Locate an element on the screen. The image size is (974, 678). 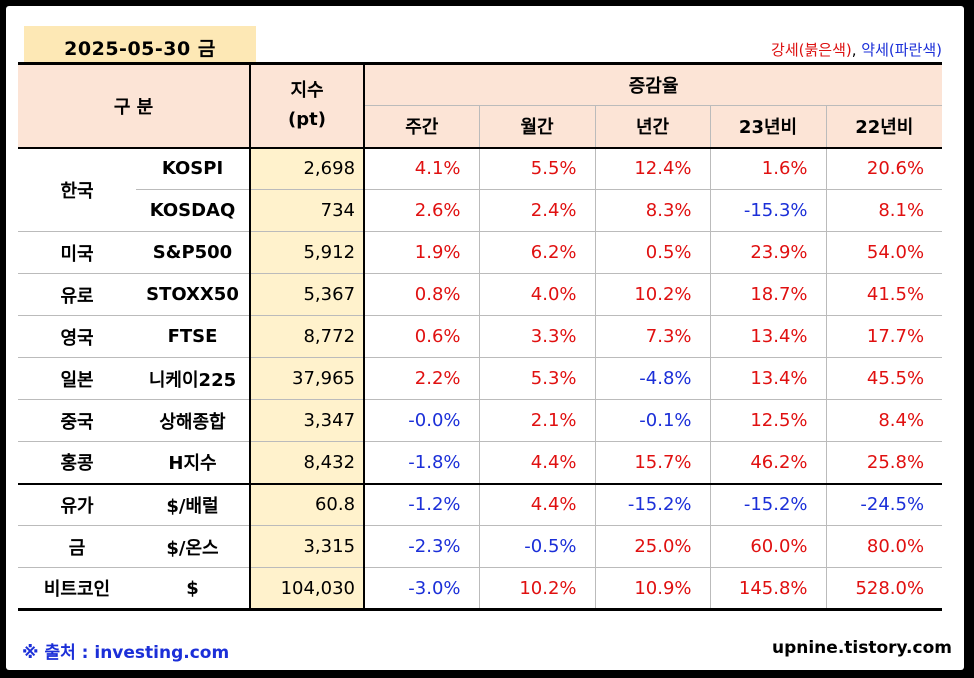
row-change-value: 25.0% is located at coordinates (652, 546).